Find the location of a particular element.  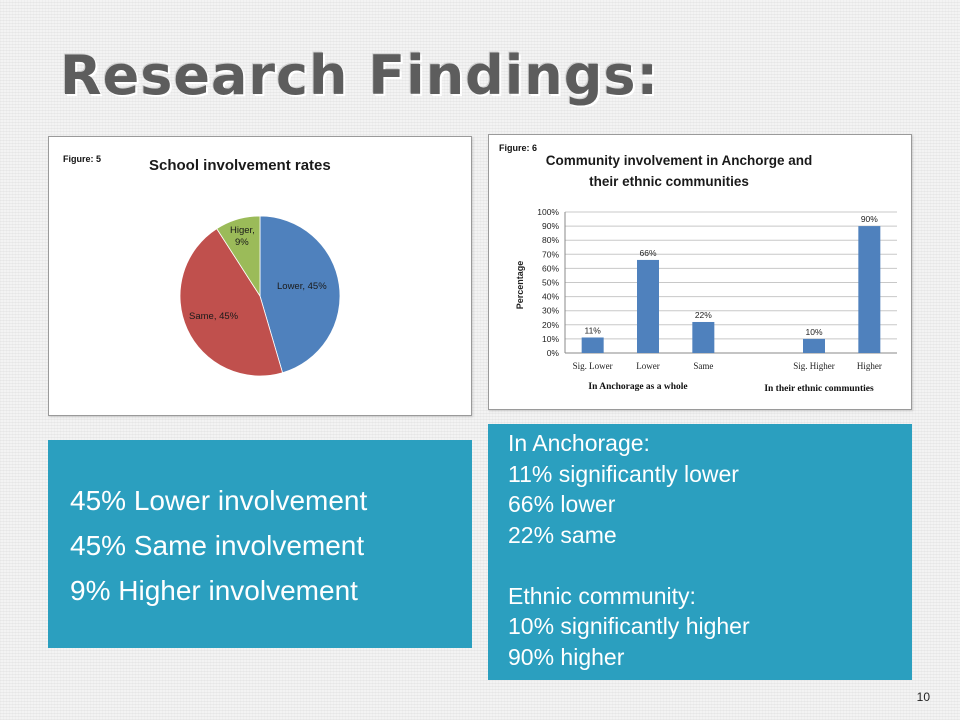

y-tick-label: 20% is located at coordinates (550, 325).